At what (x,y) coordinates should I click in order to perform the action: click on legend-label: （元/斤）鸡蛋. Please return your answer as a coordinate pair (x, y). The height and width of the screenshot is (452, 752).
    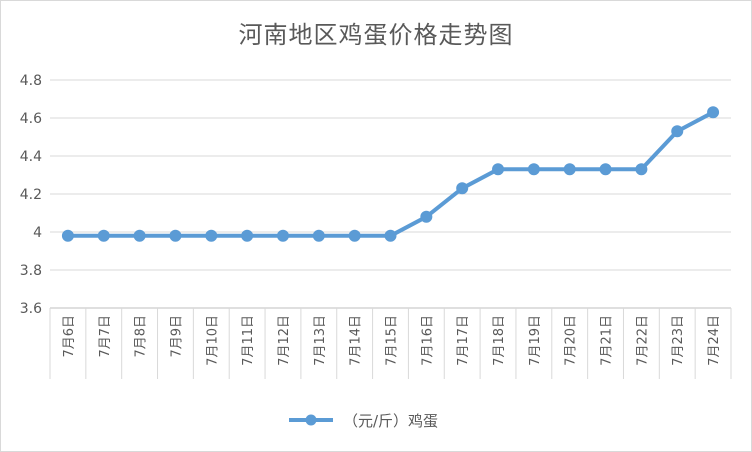
    Looking at the image, I should click on (390, 421).